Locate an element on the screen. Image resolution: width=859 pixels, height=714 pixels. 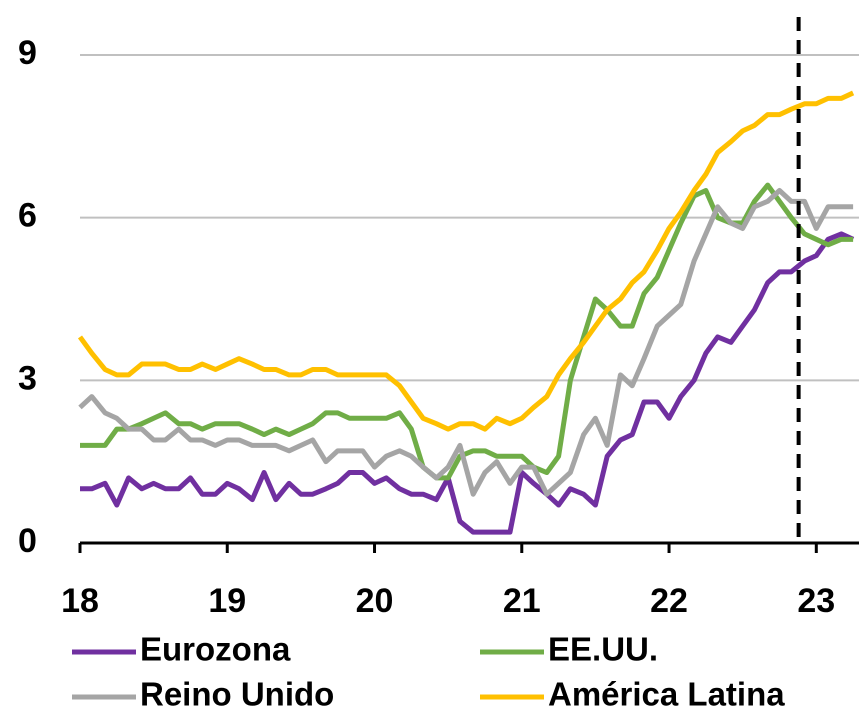
legend-label: Reino Unido is located at coordinates (237, 694).